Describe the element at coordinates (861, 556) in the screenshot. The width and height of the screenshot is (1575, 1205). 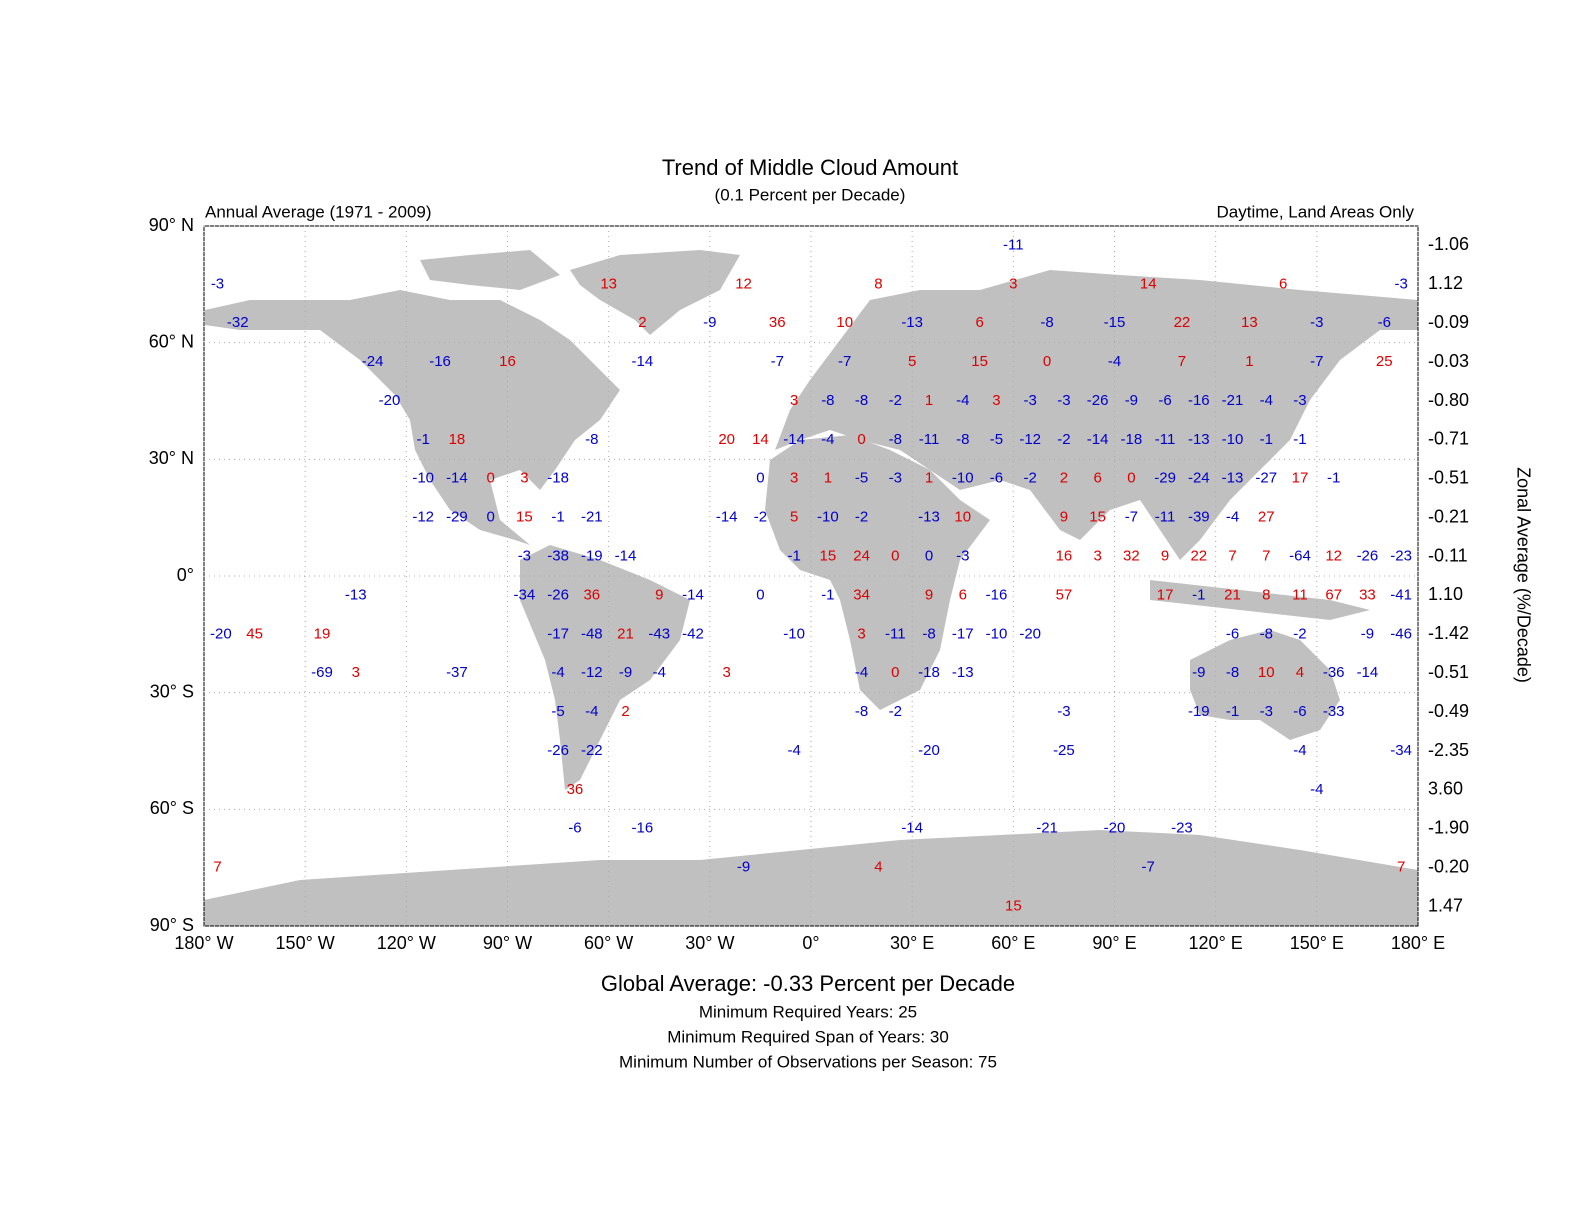
I see `cell-trend: 24` at that location.